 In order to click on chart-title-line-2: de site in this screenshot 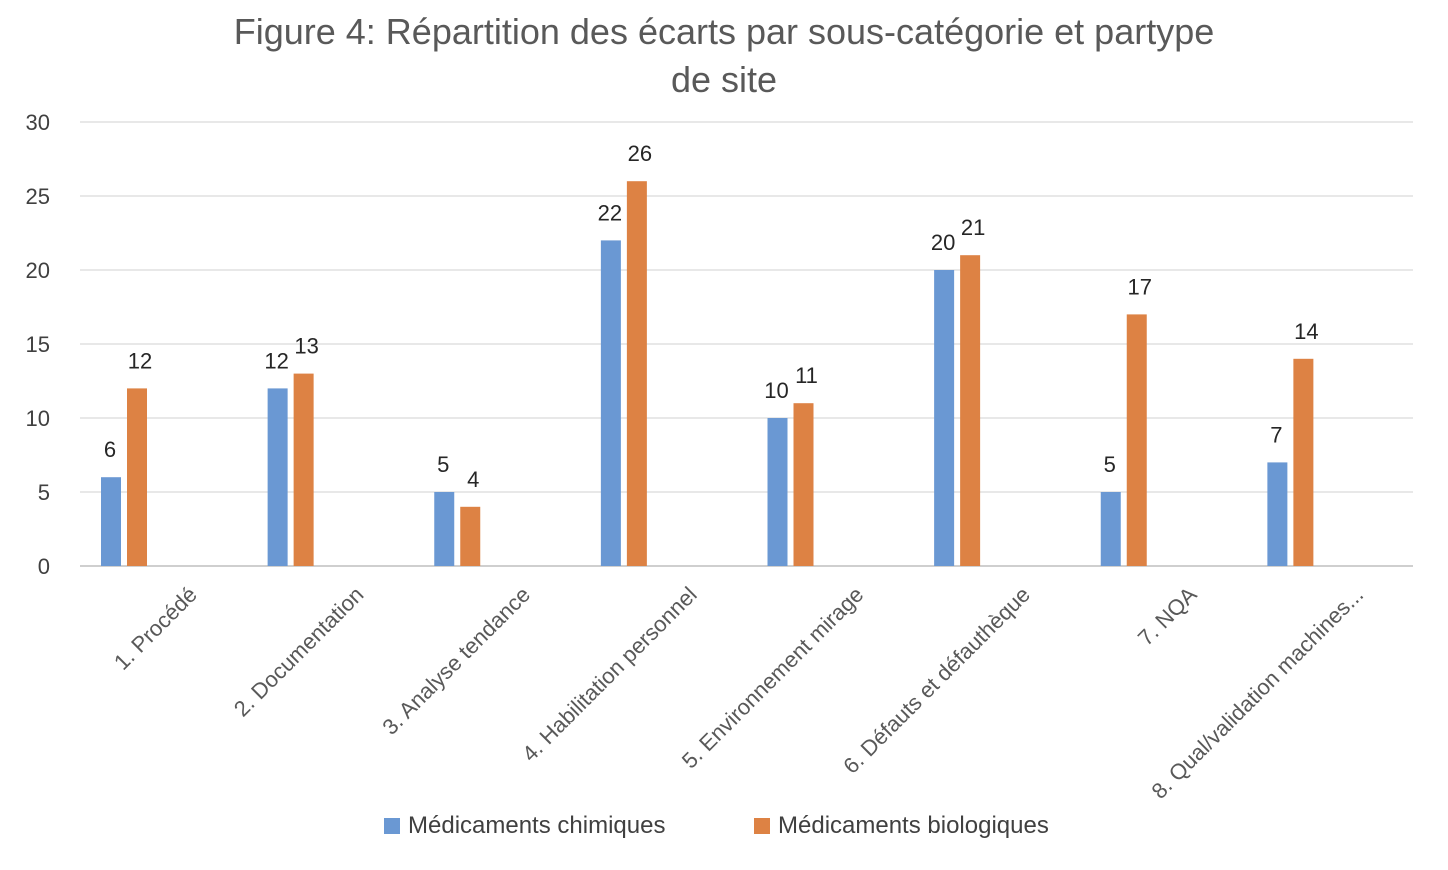, I will do `click(724, 79)`.